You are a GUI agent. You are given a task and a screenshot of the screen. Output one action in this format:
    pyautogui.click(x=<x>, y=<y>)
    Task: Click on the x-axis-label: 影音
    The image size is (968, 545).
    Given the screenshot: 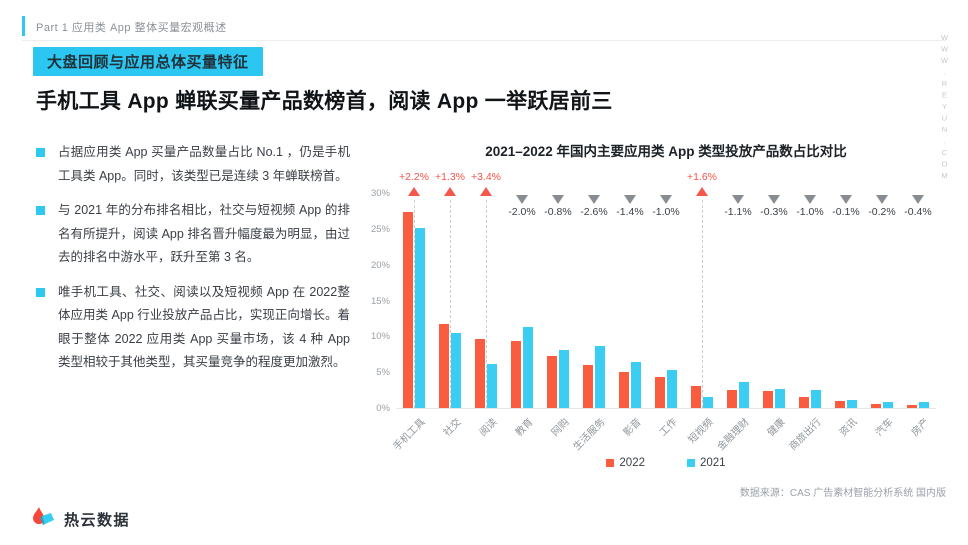 What is the action you would take?
    pyautogui.click(x=632, y=427)
    